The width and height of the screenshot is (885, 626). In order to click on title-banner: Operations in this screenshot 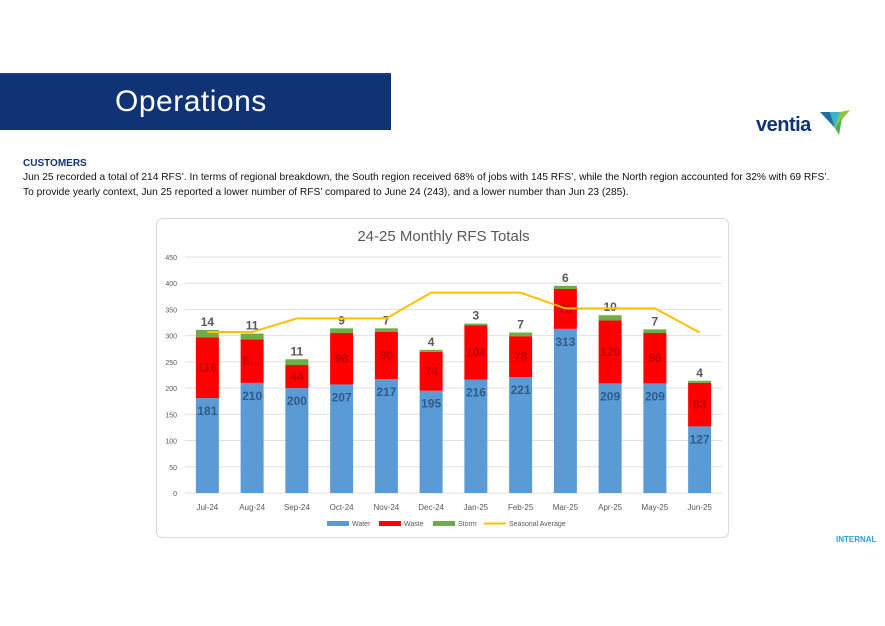, I will do `click(195, 101)`.